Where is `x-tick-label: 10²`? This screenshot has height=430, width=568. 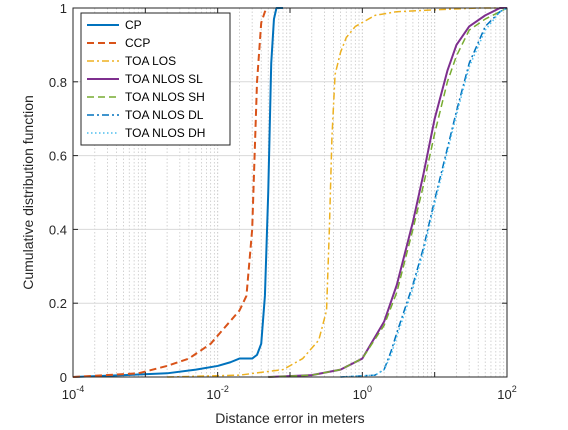
x-tick-label: 10² is located at coordinates (506, 393).